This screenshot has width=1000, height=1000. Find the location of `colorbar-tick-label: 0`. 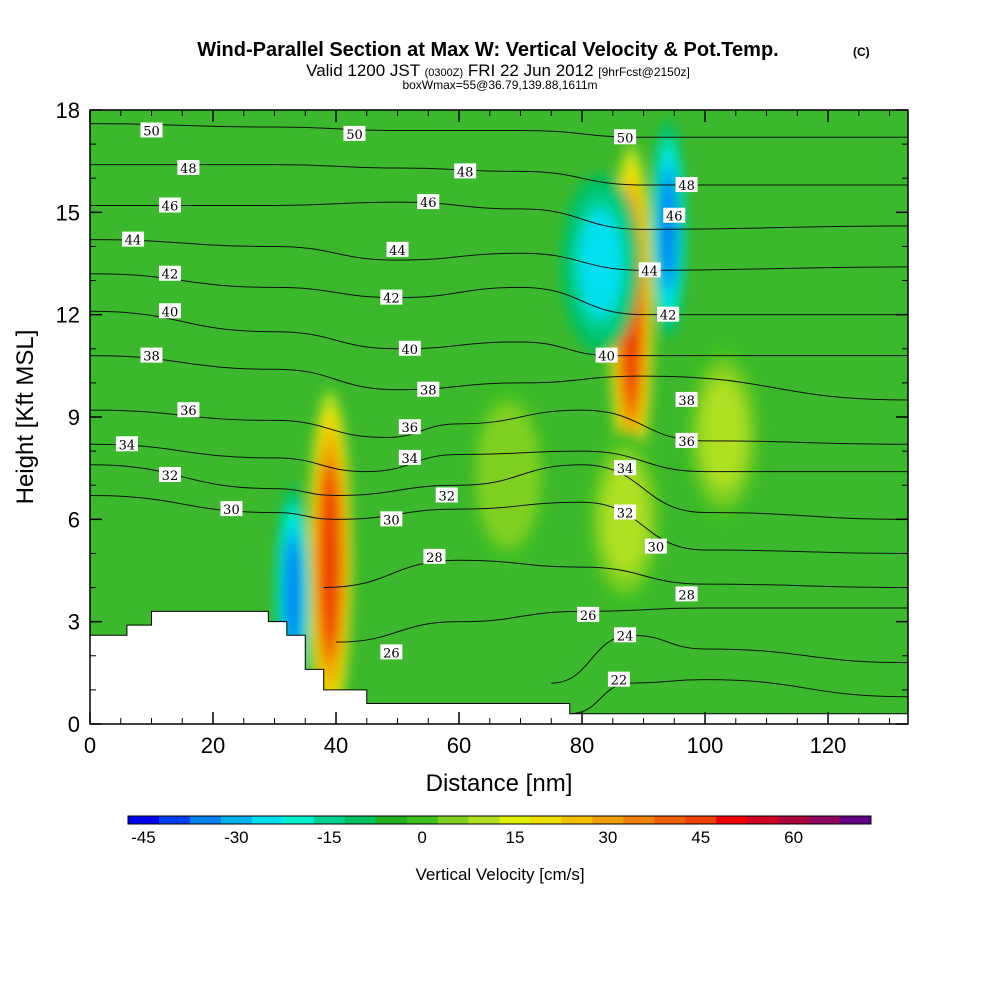

colorbar-tick-label: 0 is located at coordinates (421, 837).